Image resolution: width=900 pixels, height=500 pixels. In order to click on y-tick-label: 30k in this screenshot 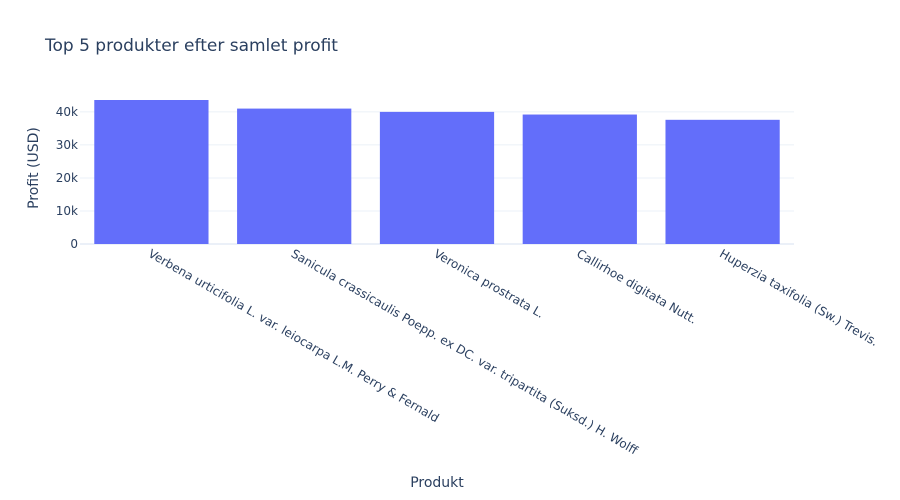, I will do `click(67, 145)`.